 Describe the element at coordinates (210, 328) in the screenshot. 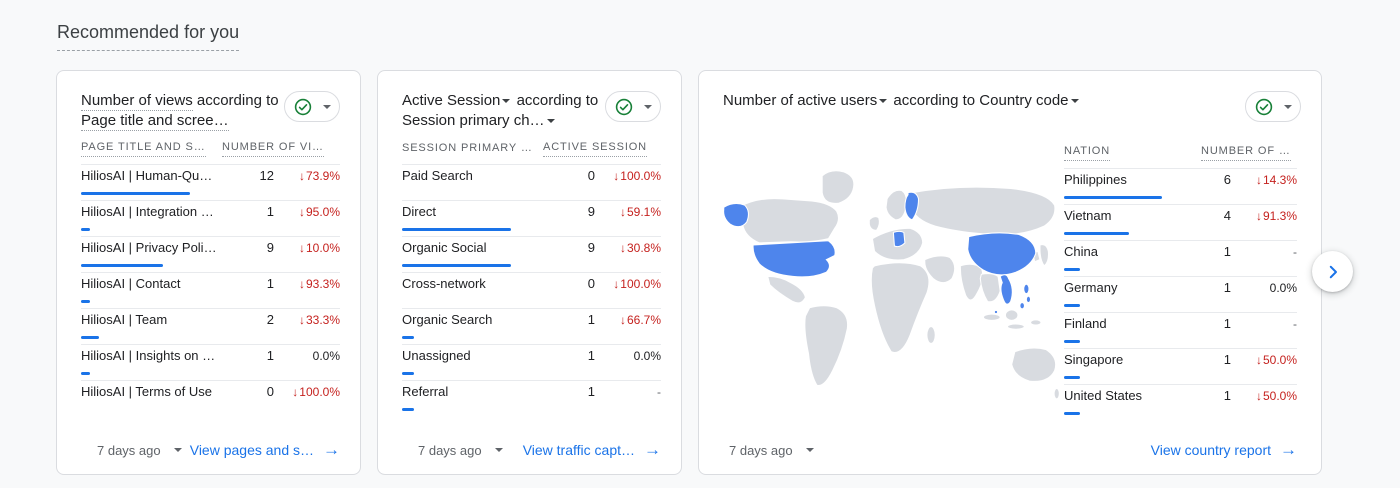

I see `table-row: HiliosAI | Team 2 ↓33.3%` at that location.